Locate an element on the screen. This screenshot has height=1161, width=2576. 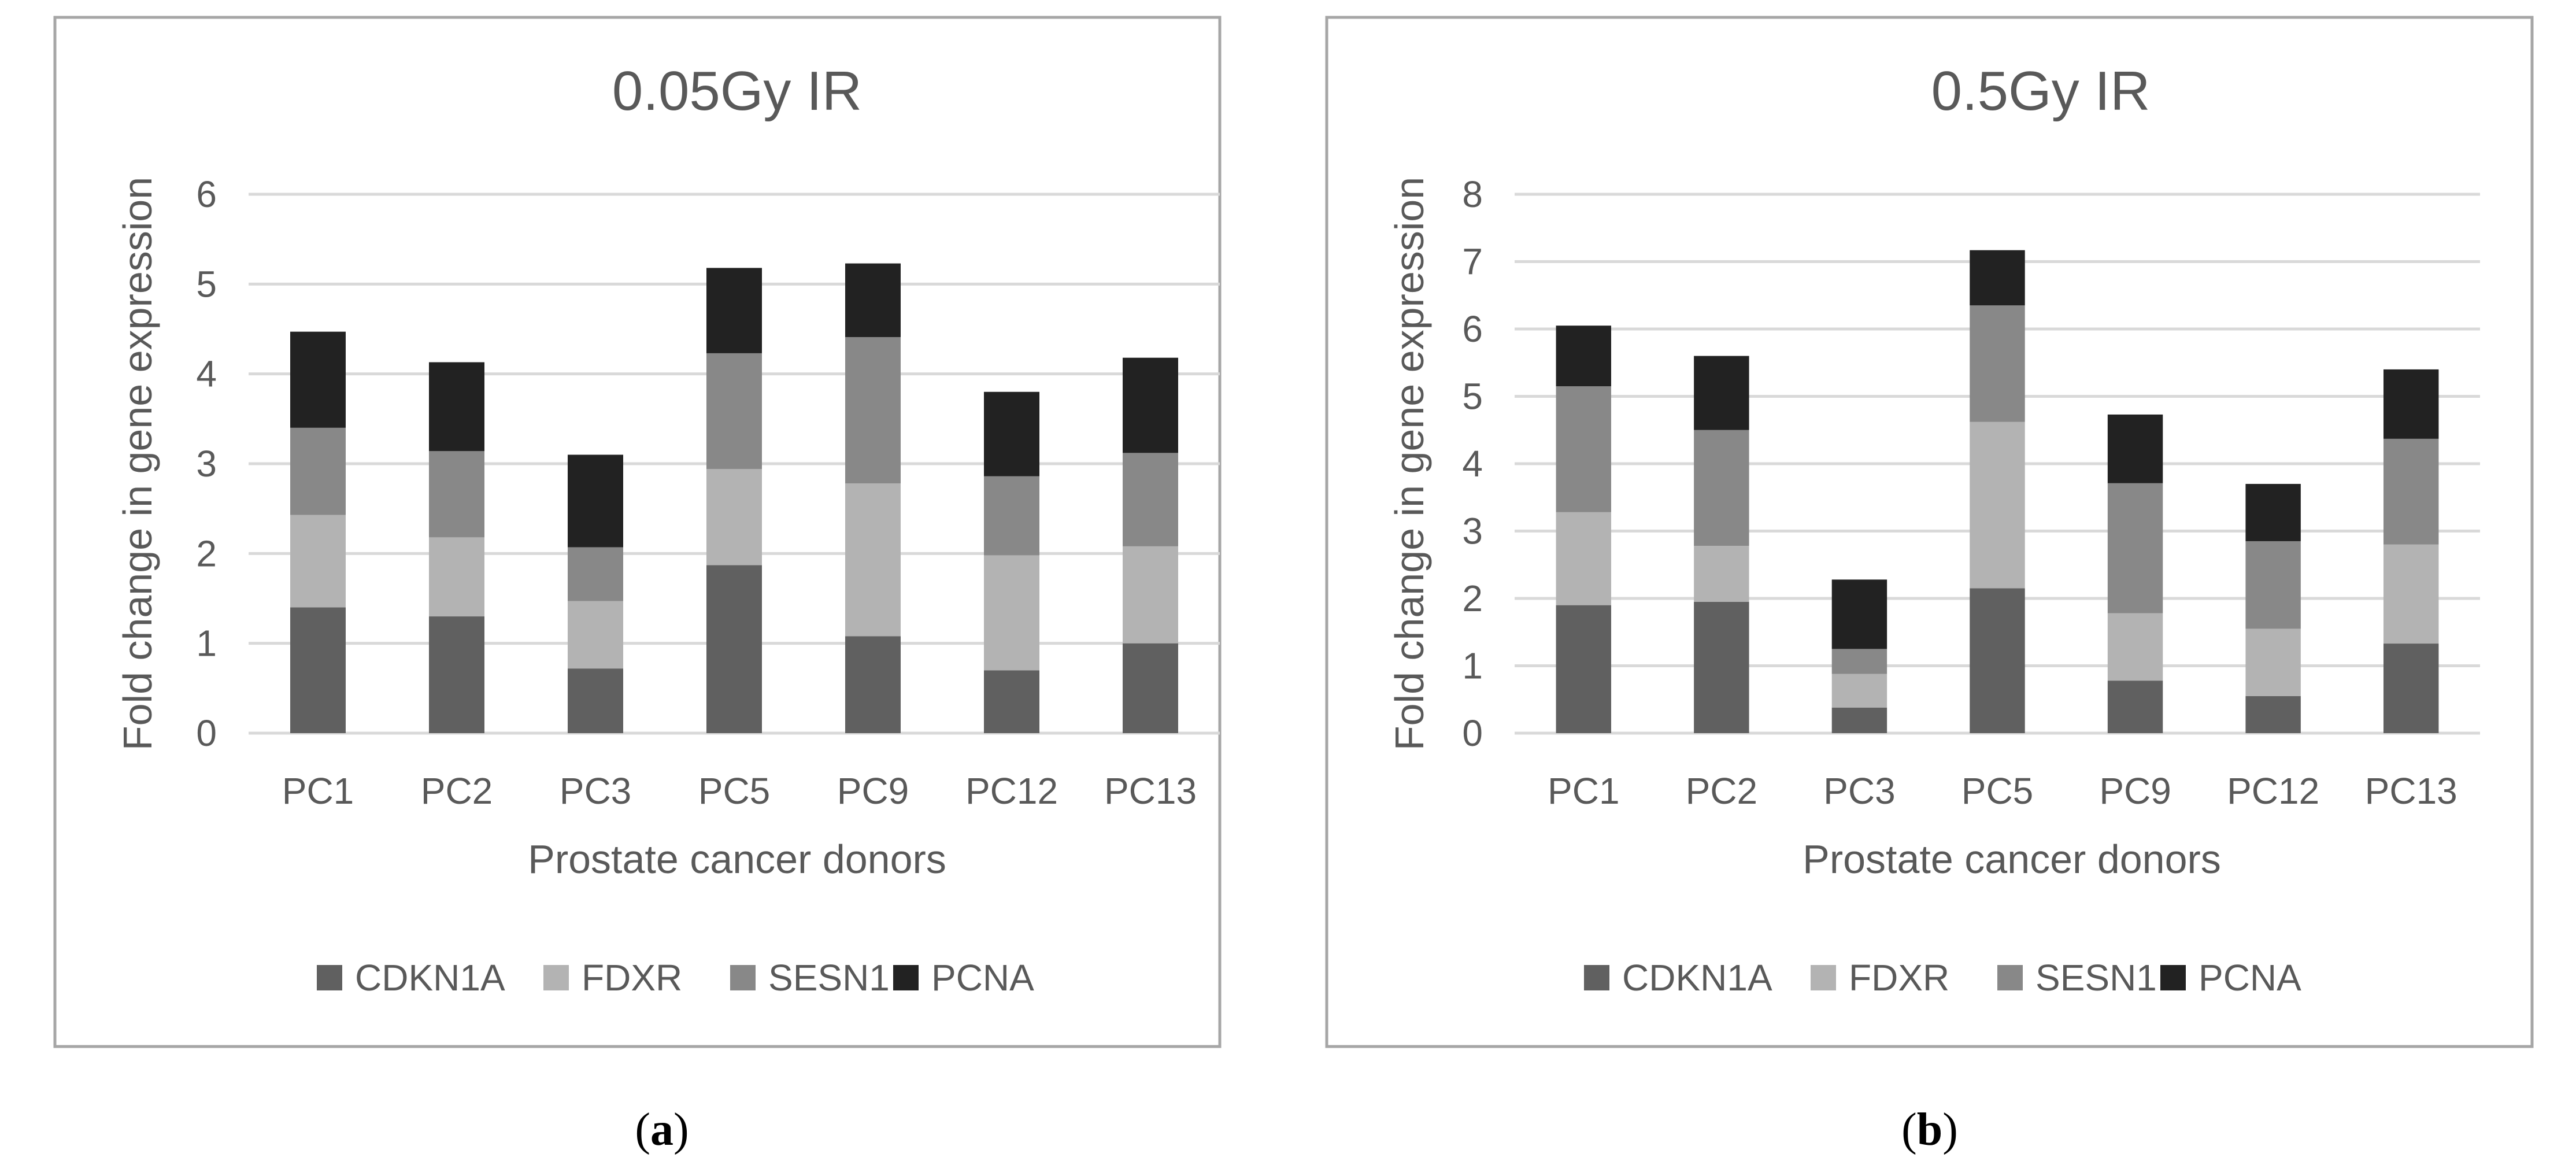
legend-item-cdkn1a: CDKN1A is located at coordinates (1678, 978).